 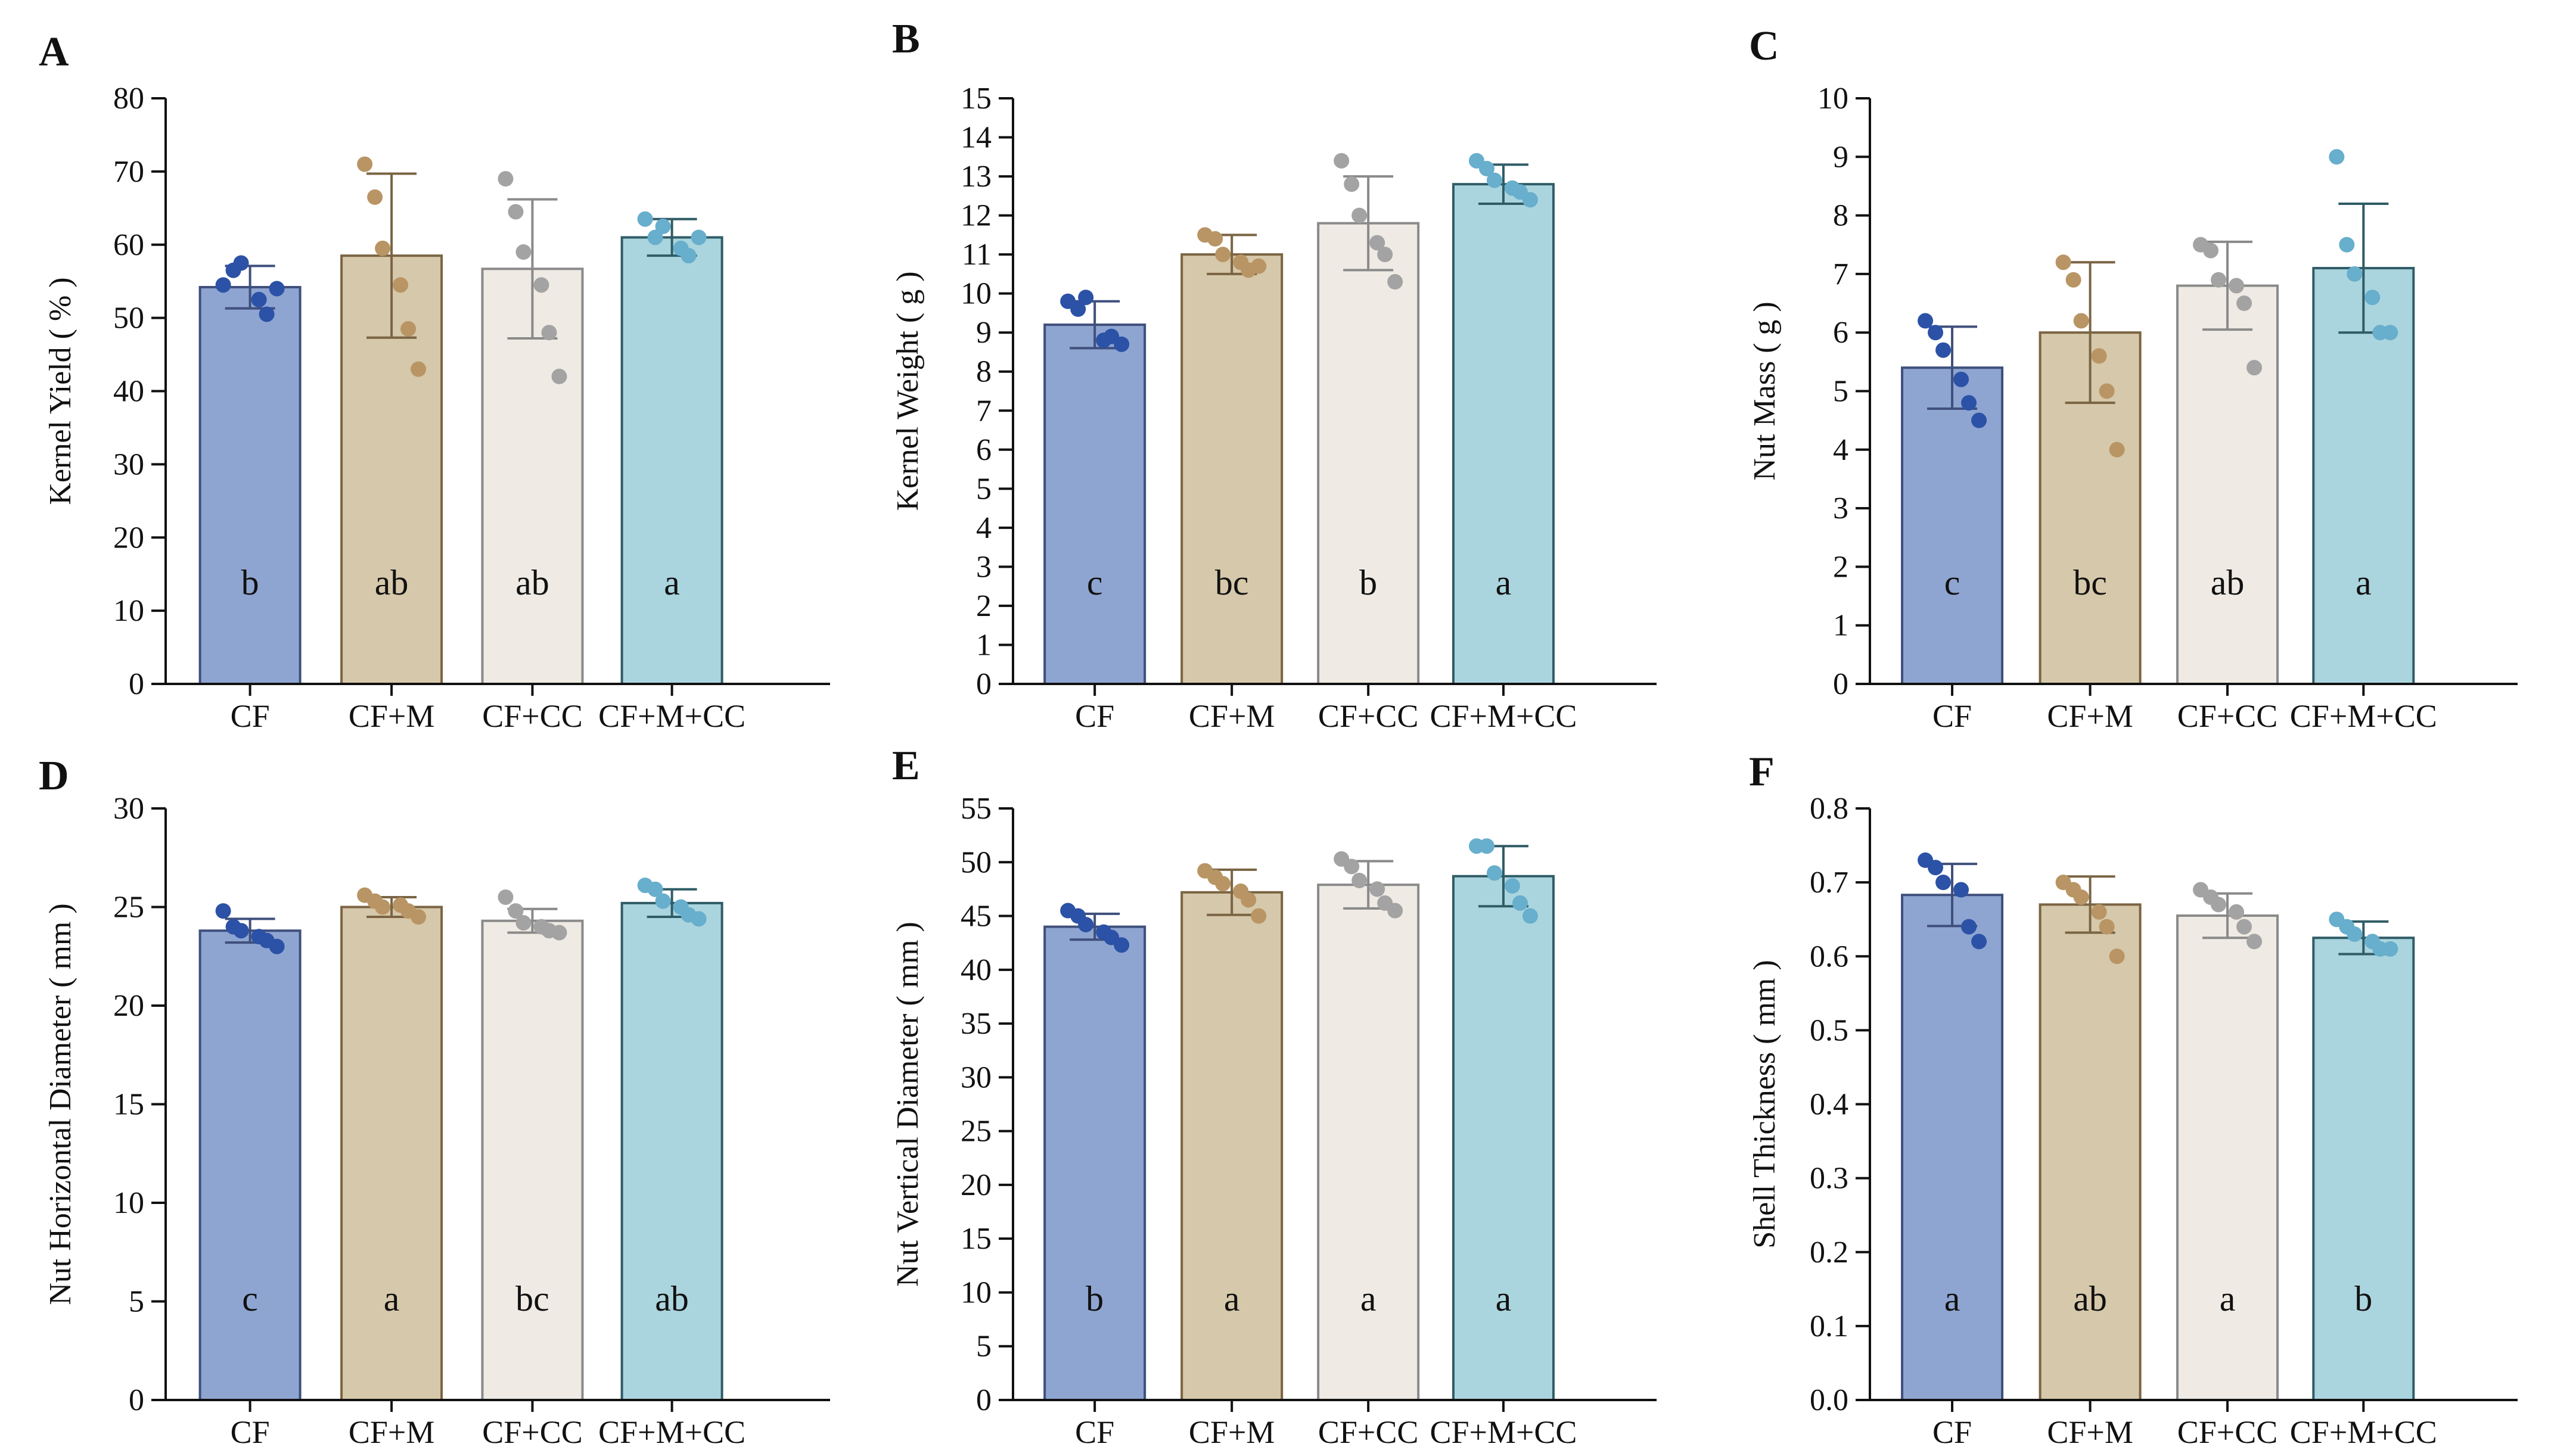 I want to click on y-tick-label: 7, so click(x=984, y=411).